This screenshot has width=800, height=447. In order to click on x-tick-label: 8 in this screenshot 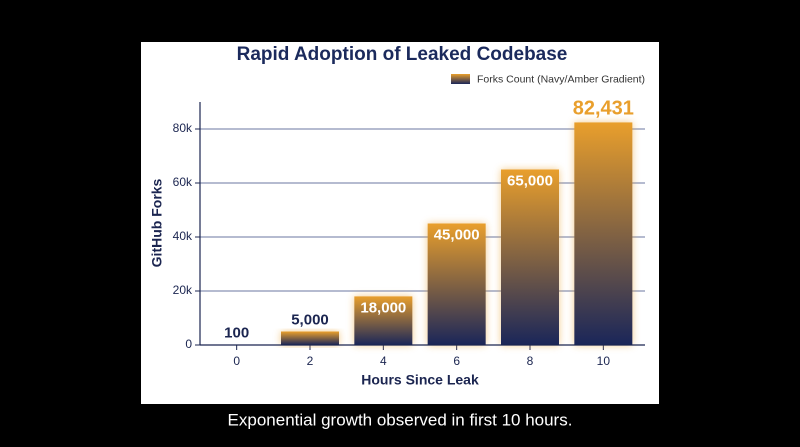, I will do `click(530, 361)`.